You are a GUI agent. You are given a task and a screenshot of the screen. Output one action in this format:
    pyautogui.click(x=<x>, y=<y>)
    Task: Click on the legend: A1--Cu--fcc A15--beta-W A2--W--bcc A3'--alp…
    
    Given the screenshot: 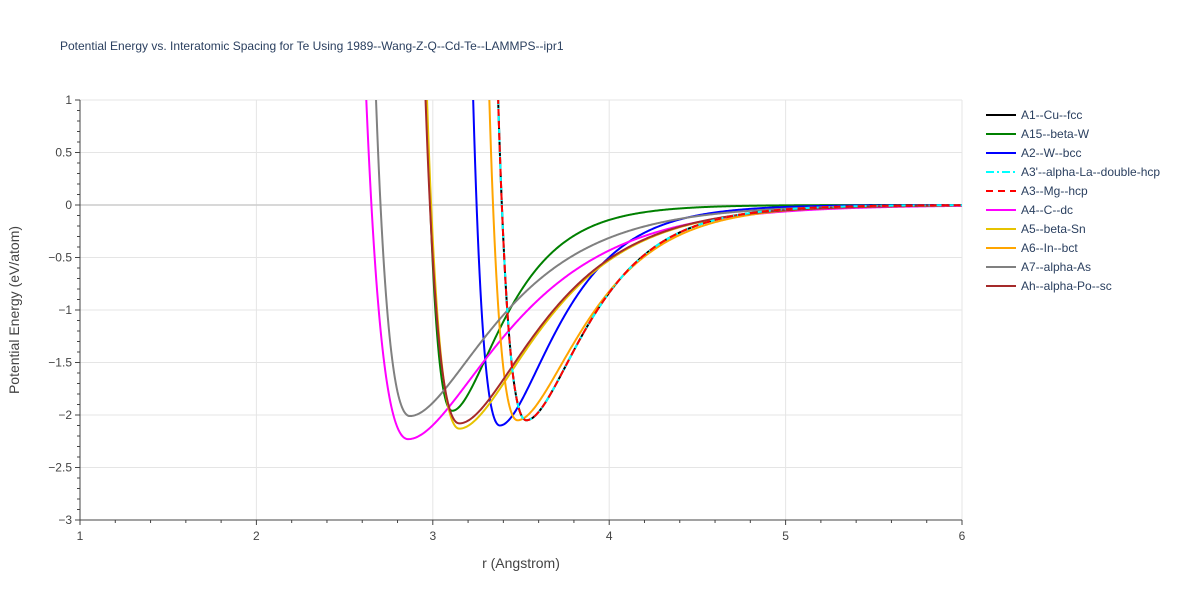 What is the action you would take?
    pyautogui.click(x=1073, y=200)
    